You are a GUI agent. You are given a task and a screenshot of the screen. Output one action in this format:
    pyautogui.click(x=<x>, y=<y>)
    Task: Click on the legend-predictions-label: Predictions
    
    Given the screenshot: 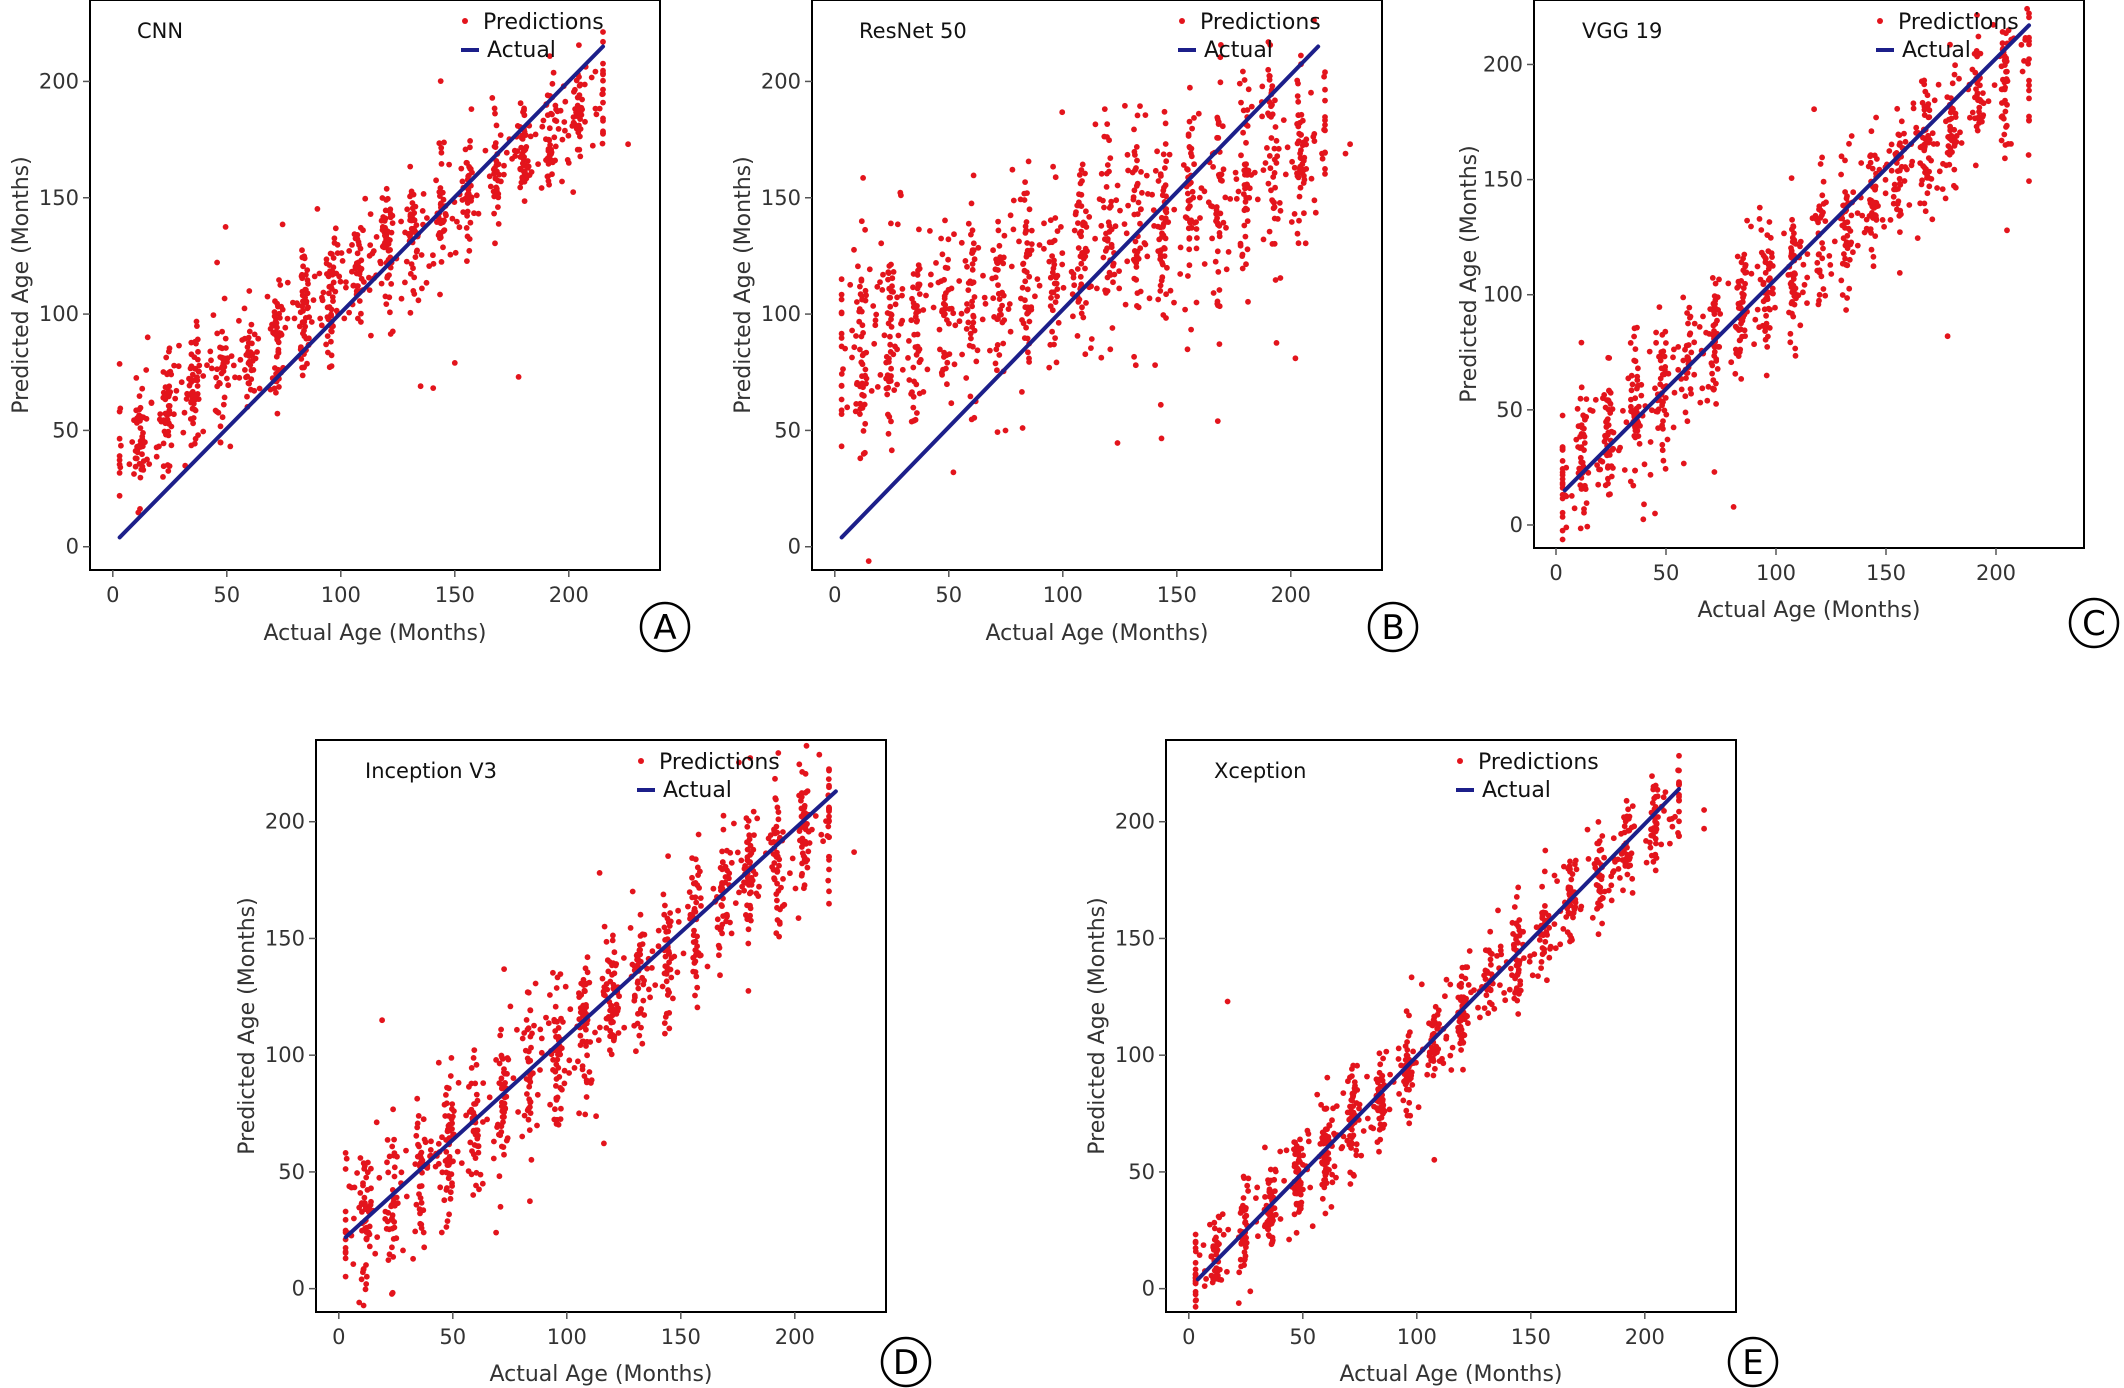 What is the action you would take?
    pyautogui.click(x=543, y=22)
    